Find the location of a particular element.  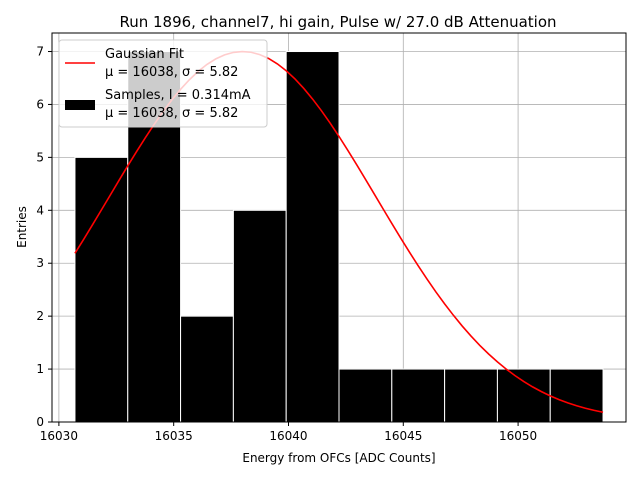

x-axis-label: Energy from OFCs [ADC Counts] is located at coordinates (338, 458).